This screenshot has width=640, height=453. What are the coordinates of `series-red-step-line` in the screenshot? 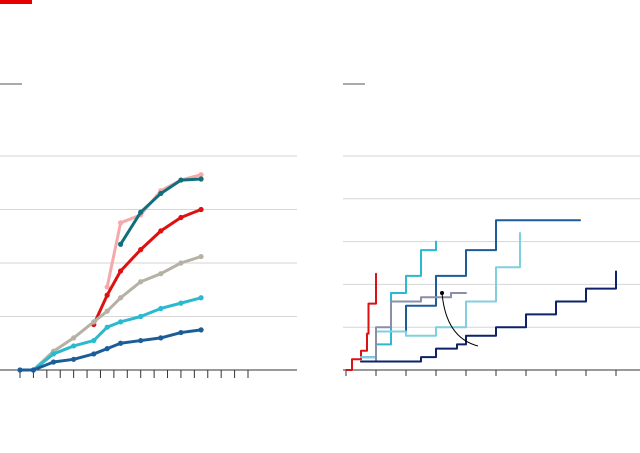 It's located at (361, 321).